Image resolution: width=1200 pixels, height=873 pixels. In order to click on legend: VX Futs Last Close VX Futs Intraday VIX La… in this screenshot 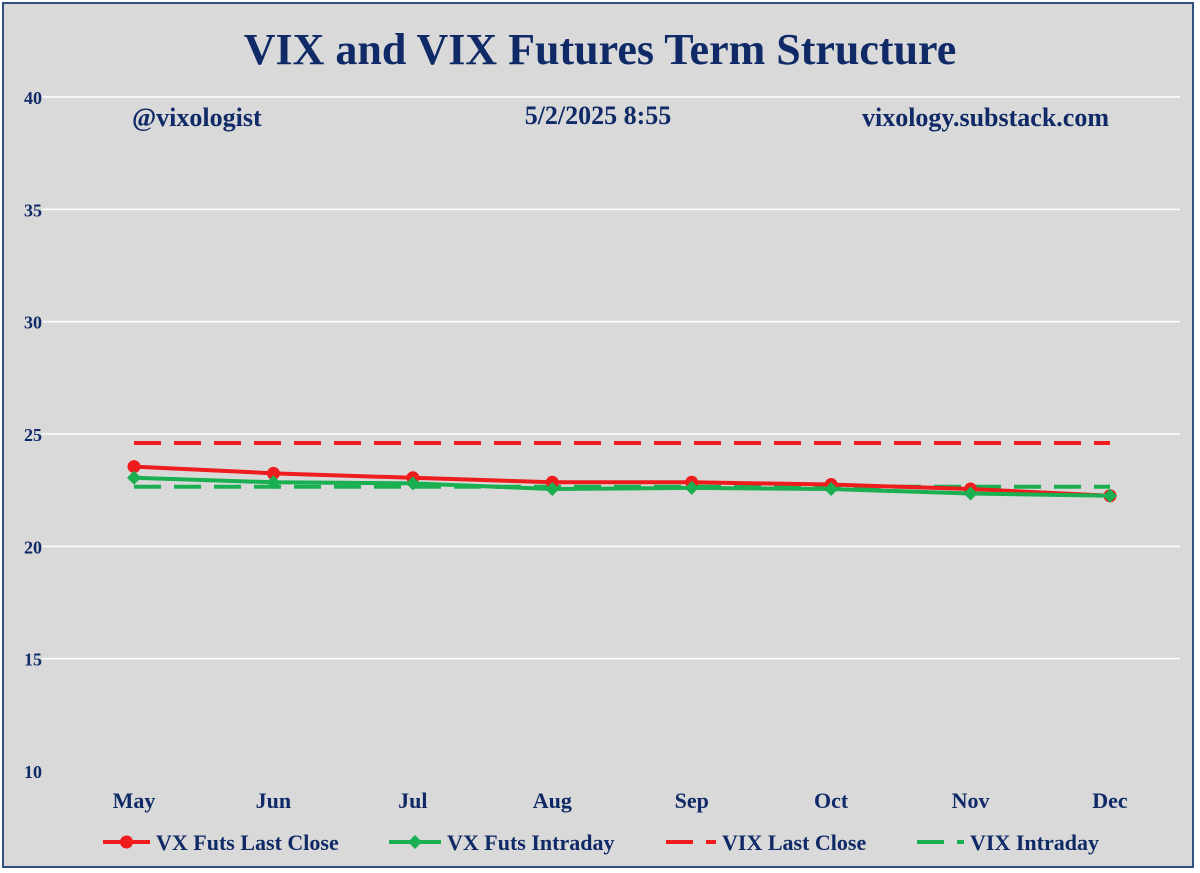, I will do `click(601, 842)`.